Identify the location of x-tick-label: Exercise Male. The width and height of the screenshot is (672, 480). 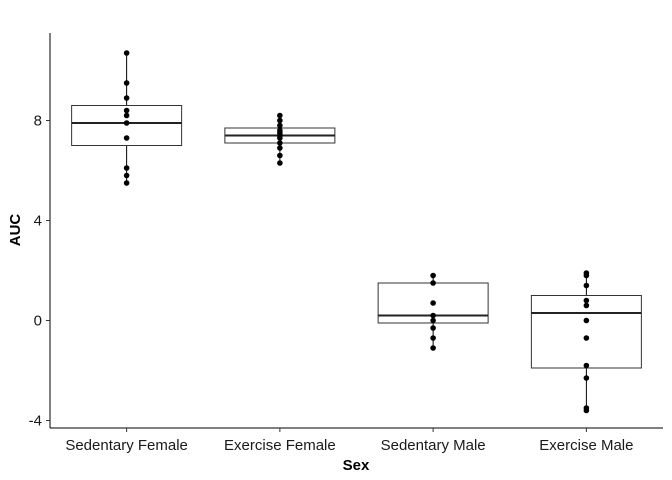
(586, 445).